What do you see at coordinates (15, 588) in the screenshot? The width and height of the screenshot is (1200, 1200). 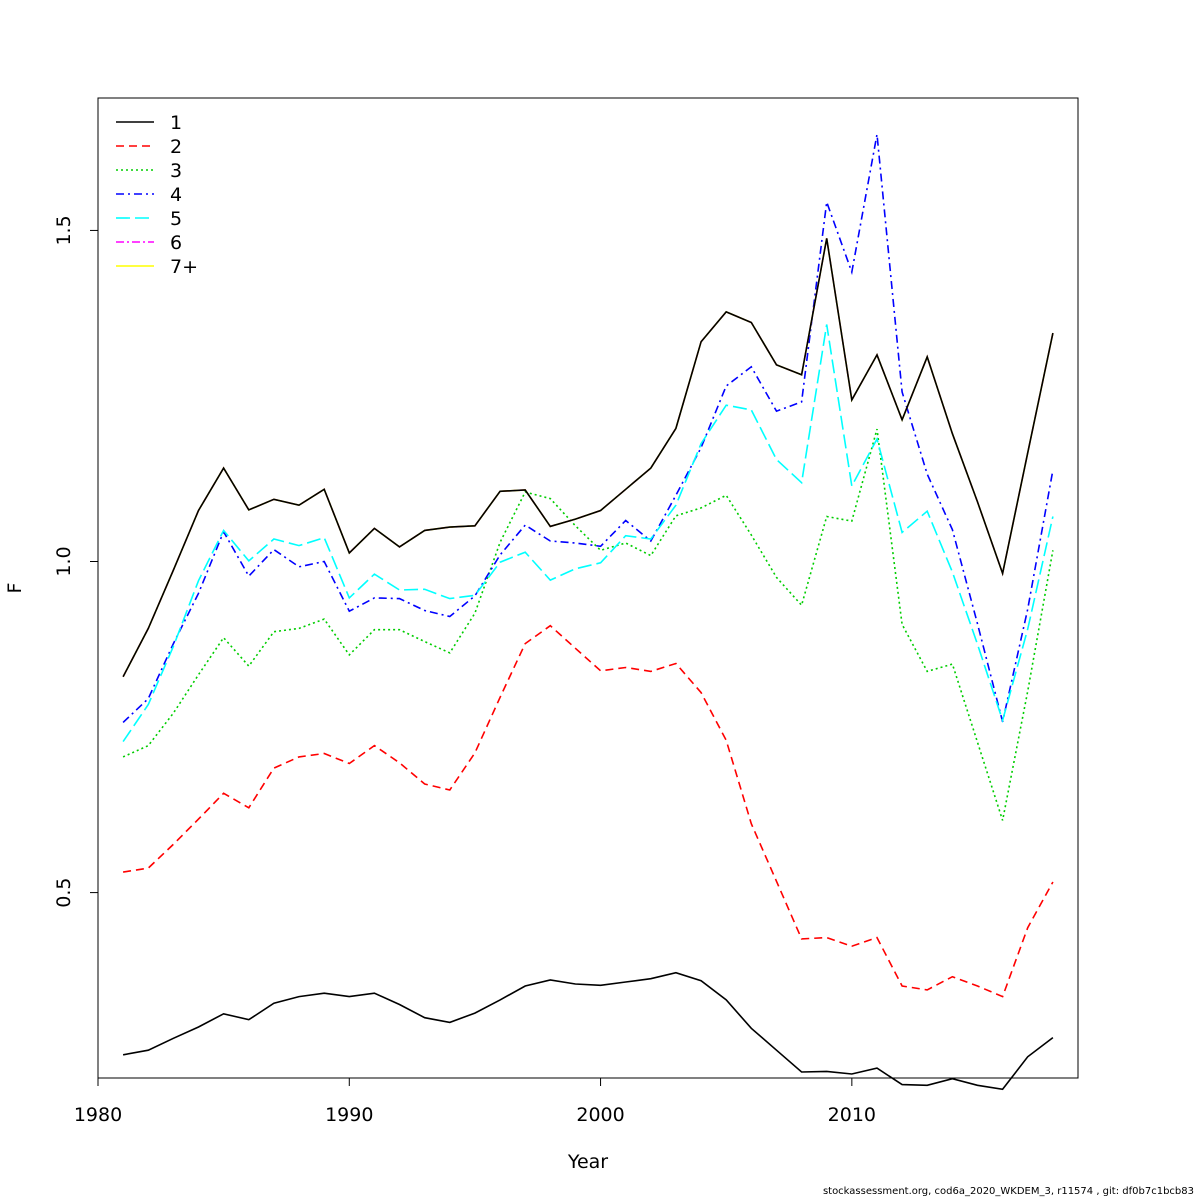 I see `y-axis-label: F` at bounding box center [15, 588].